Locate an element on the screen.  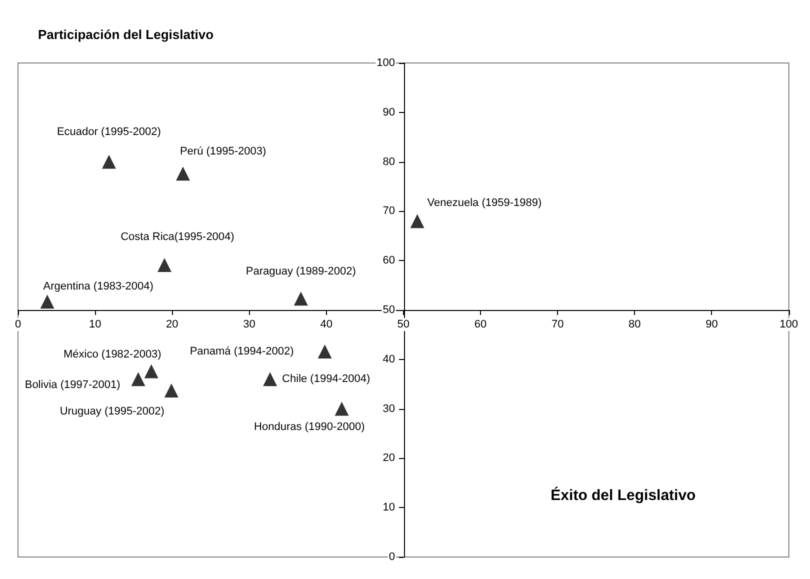
x-tick-label: 20 is located at coordinates (172, 324).